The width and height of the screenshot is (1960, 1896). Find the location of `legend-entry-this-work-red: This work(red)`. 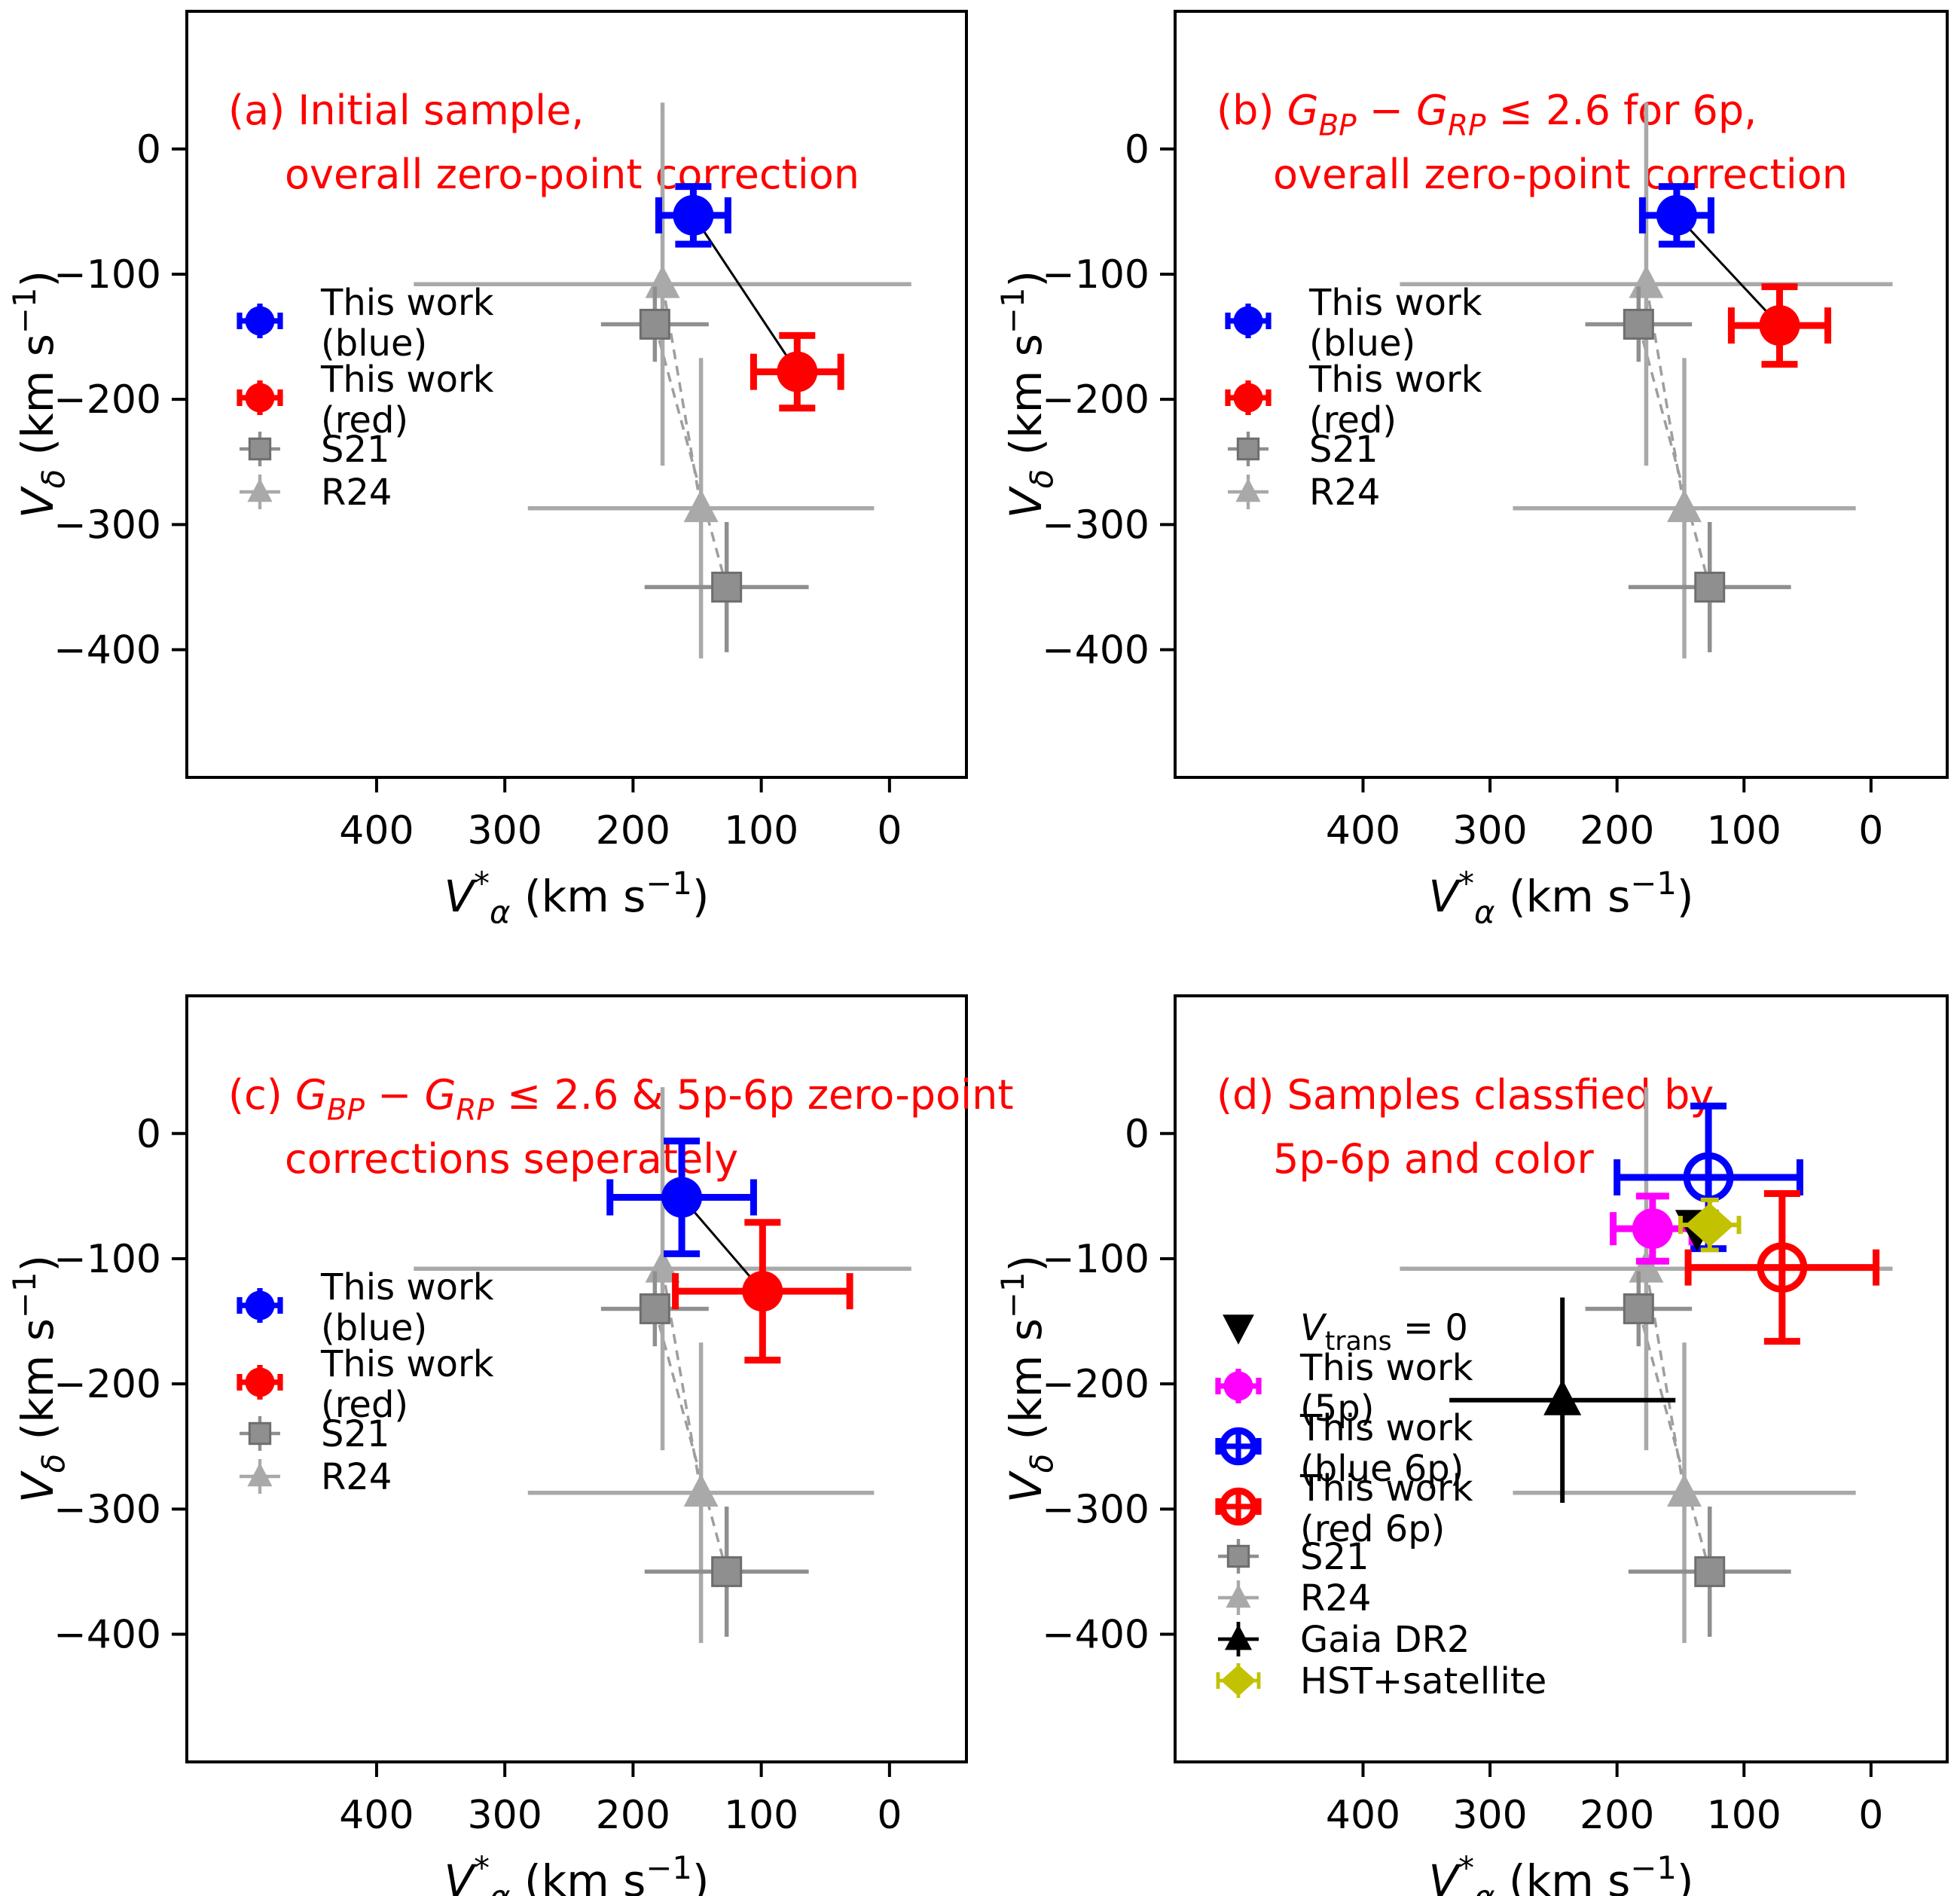

legend-entry-this-work-red: This work(red) is located at coordinates (365, 400).